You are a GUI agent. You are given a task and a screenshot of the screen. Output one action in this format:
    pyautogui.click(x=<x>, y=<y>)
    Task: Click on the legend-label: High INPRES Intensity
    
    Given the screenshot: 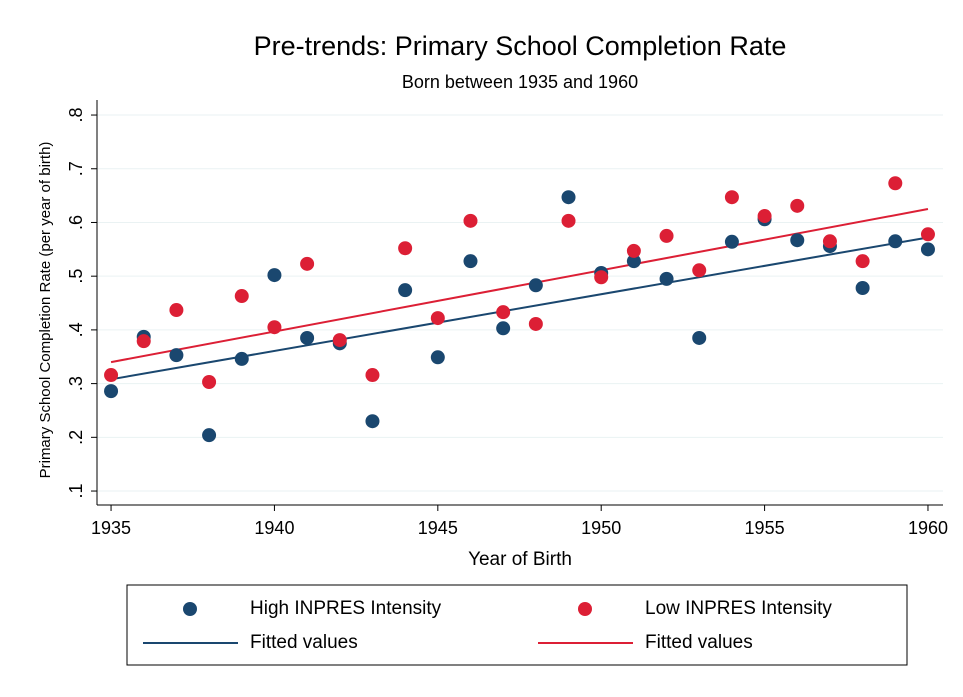 What is the action you would take?
    pyautogui.click(x=346, y=608)
    